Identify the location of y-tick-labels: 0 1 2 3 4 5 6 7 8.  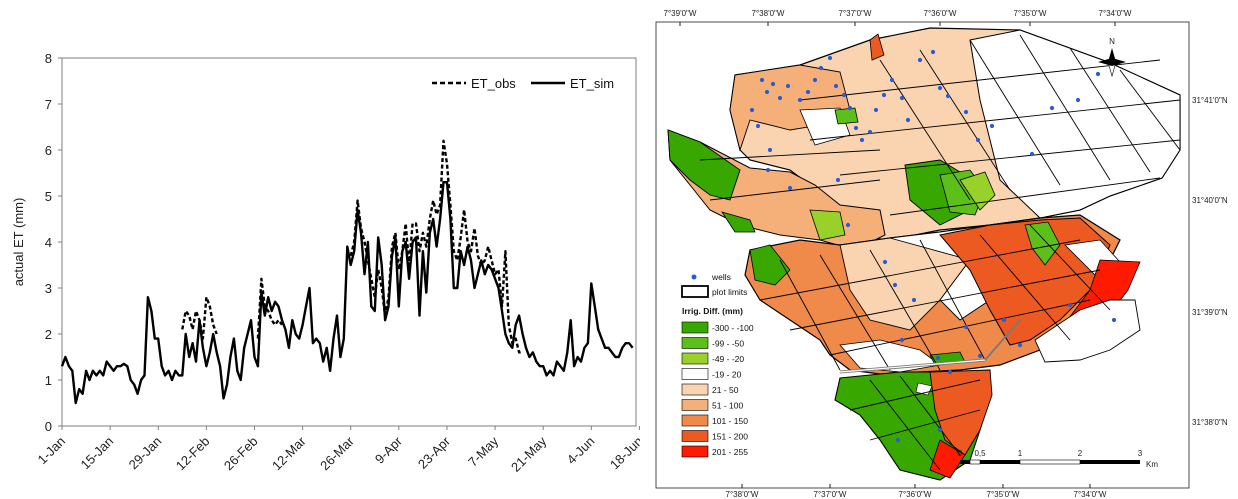
(53, 242).